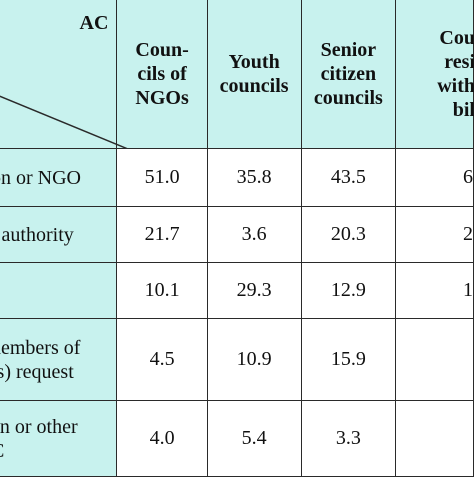 The height and width of the screenshot is (477, 474). What do you see at coordinates (434, 177) in the screenshot?
I see `cell-value: 6` at bounding box center [434, 177].